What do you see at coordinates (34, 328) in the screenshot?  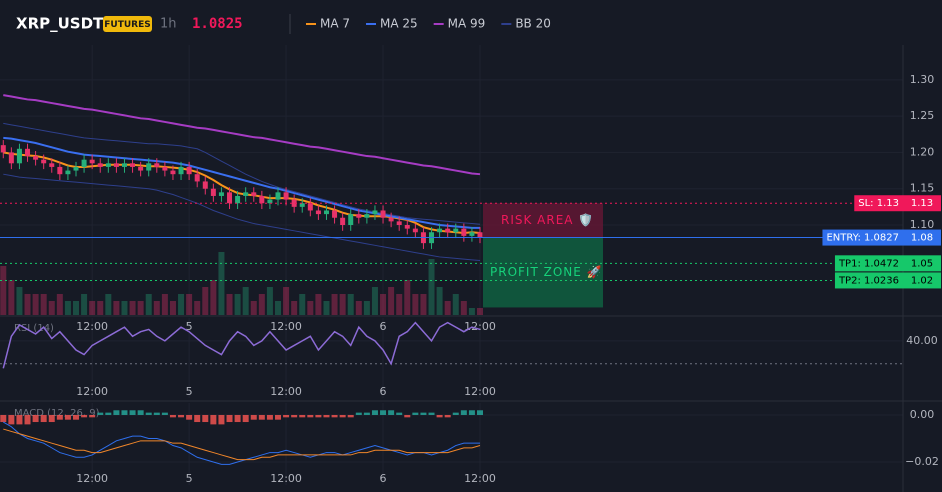 I see `pane-title: RSI (14)` at bounding box center [34, 328].